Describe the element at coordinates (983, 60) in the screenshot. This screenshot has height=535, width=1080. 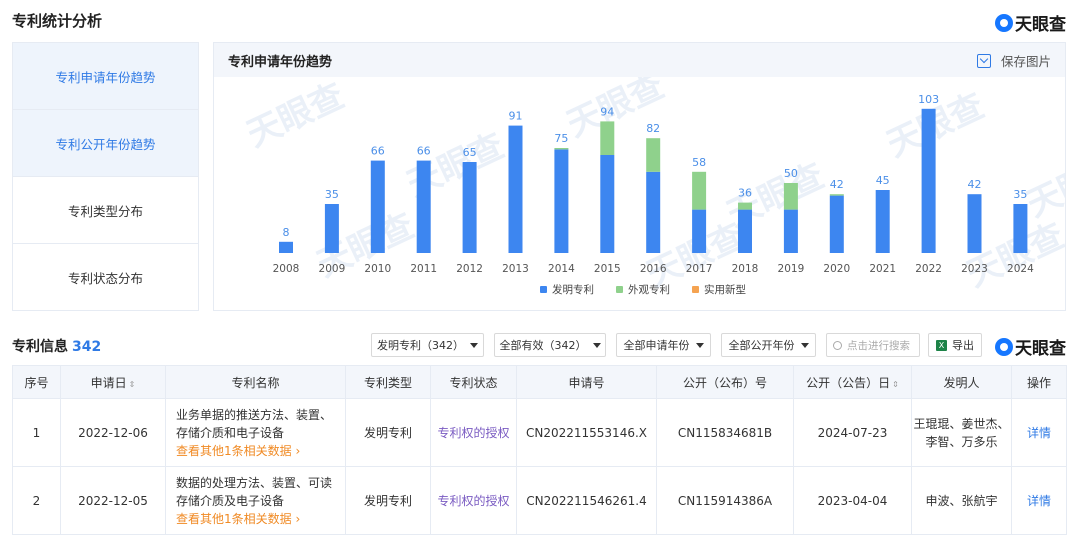
I see `download-icon` at that location.